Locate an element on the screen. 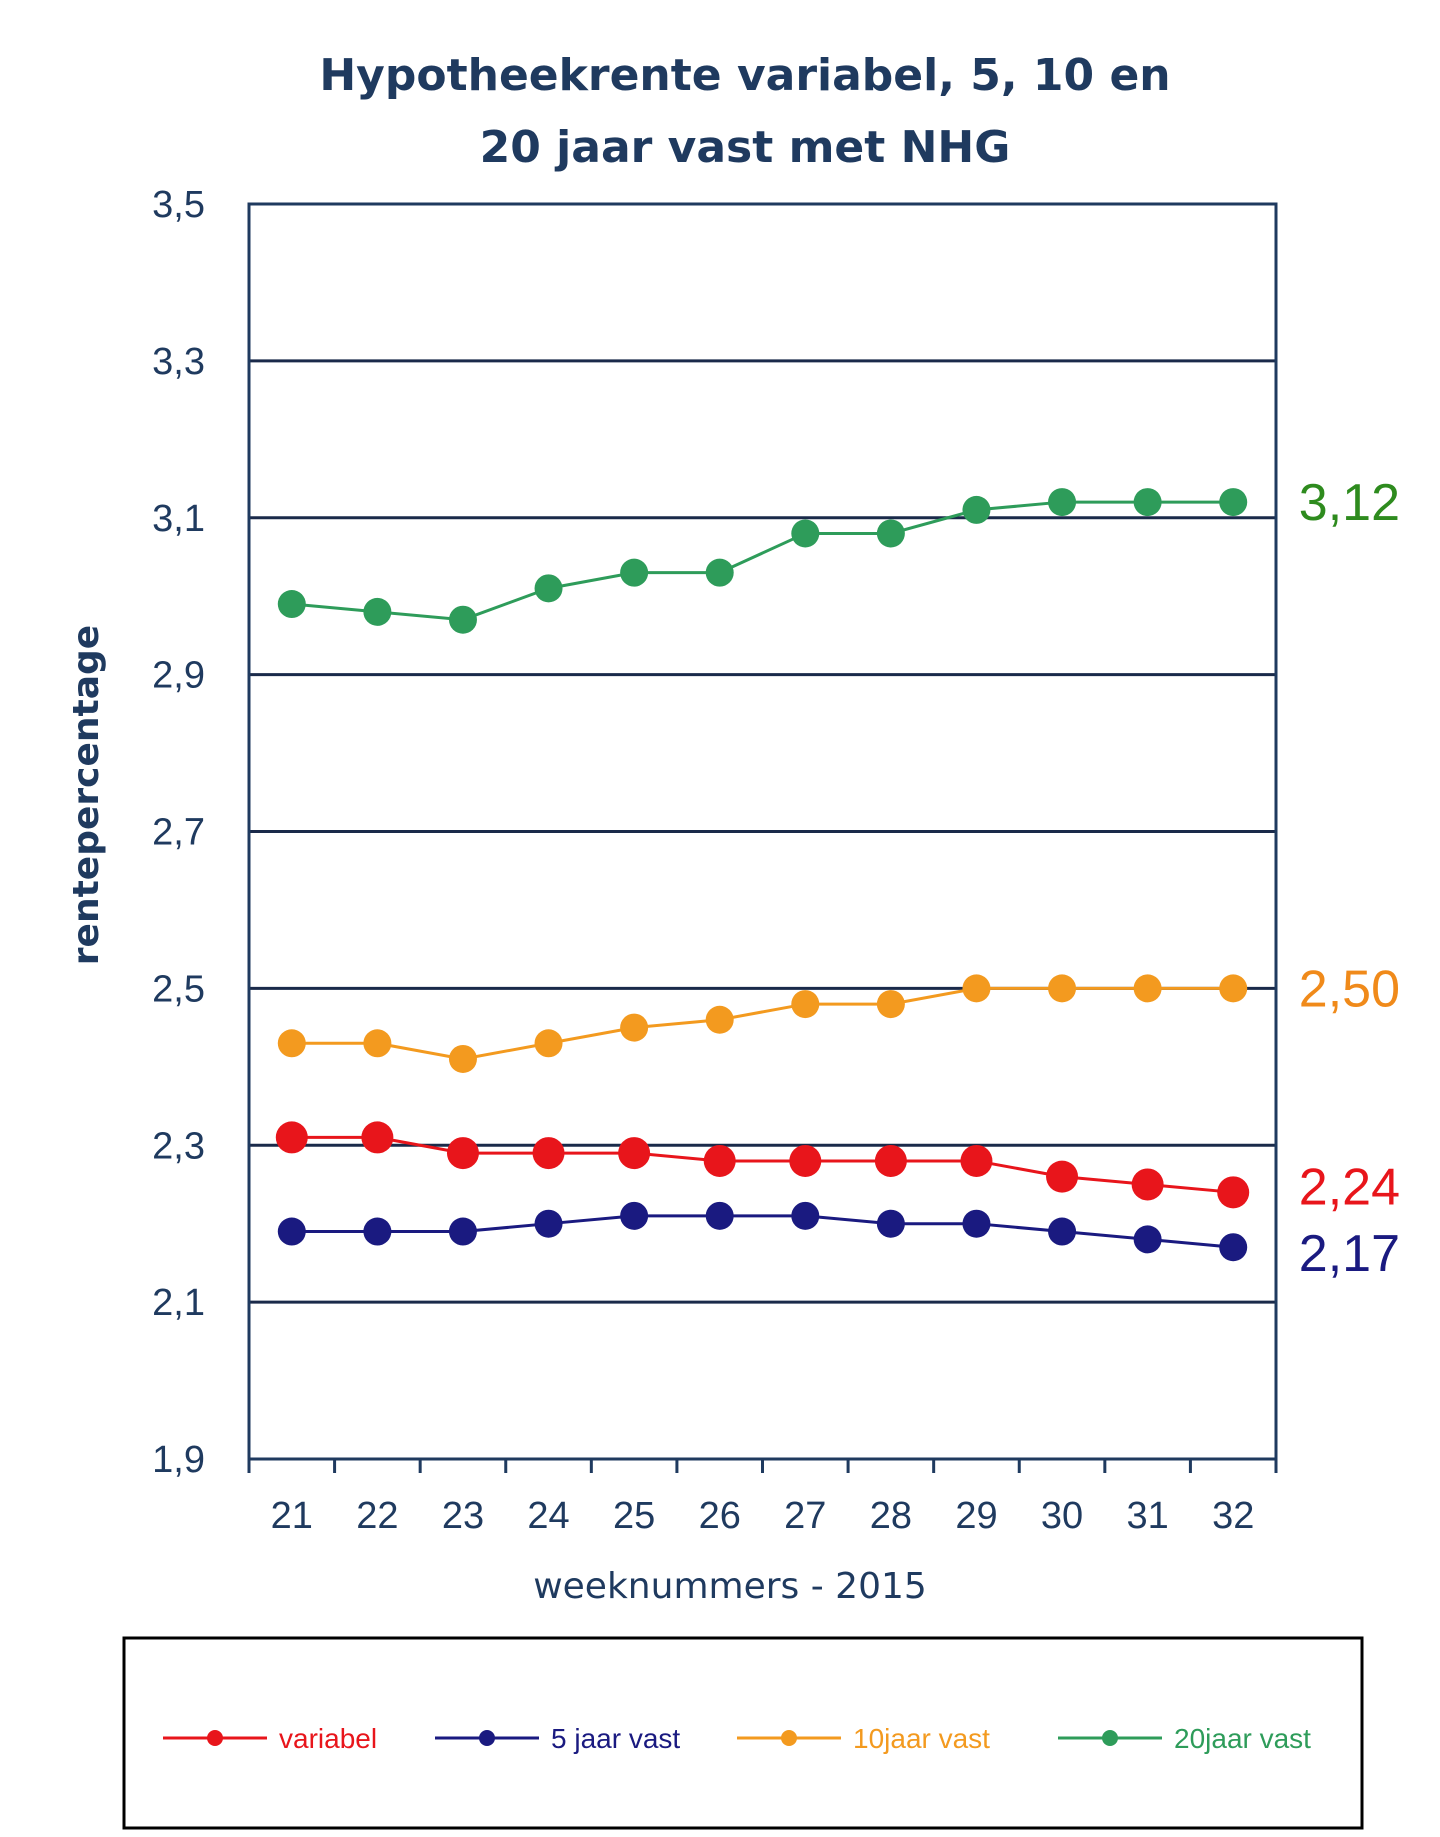 The height and width of the screenshot is (1837, 1440). y-tick-label: 2,9 is located at coordinates (178, 676).